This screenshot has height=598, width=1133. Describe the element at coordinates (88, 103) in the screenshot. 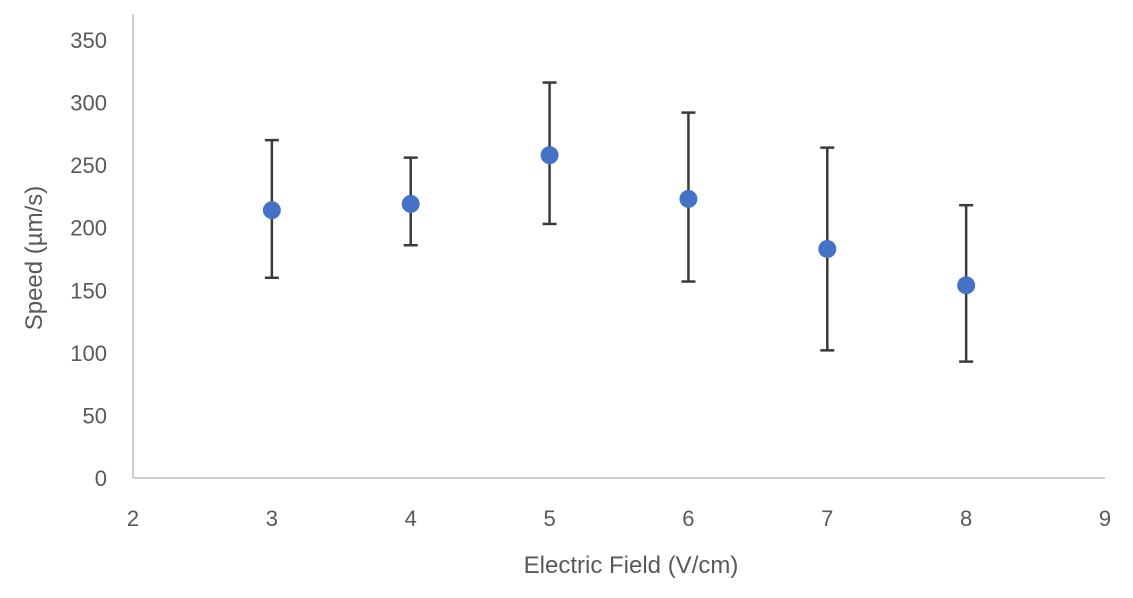

I see `y-tick-label: 300` at that location.